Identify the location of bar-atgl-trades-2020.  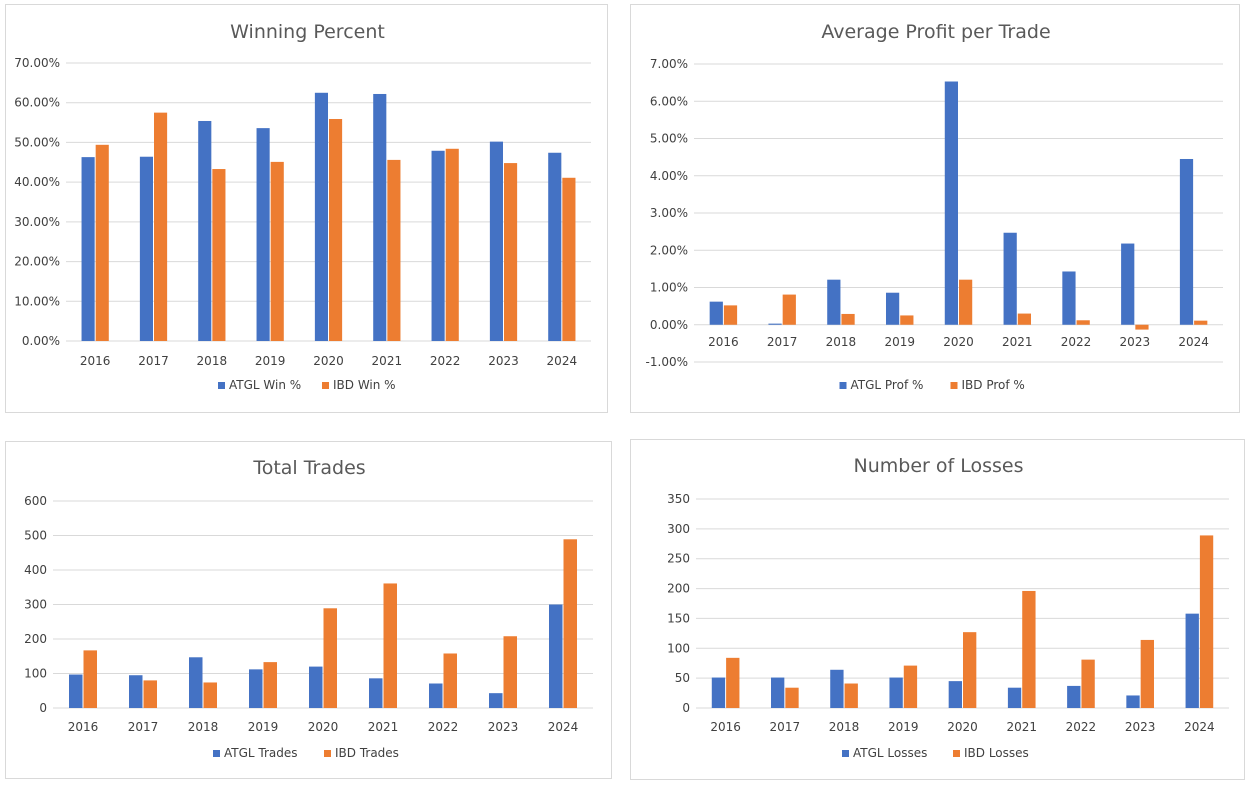
(316, 687).